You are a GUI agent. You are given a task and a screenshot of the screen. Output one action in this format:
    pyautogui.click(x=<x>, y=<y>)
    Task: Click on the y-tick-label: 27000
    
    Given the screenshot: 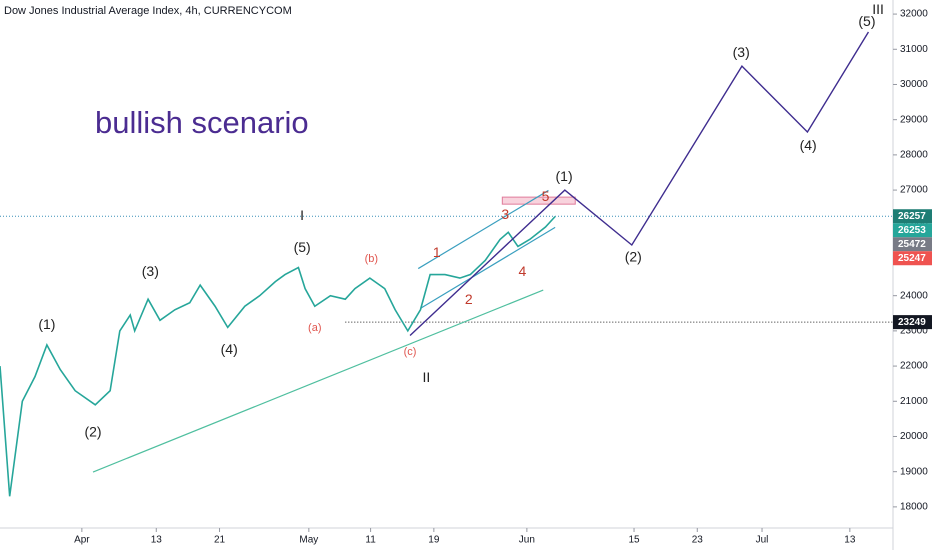 What is the action you would take?
    pyautogui.click(x=914, y=190)
    